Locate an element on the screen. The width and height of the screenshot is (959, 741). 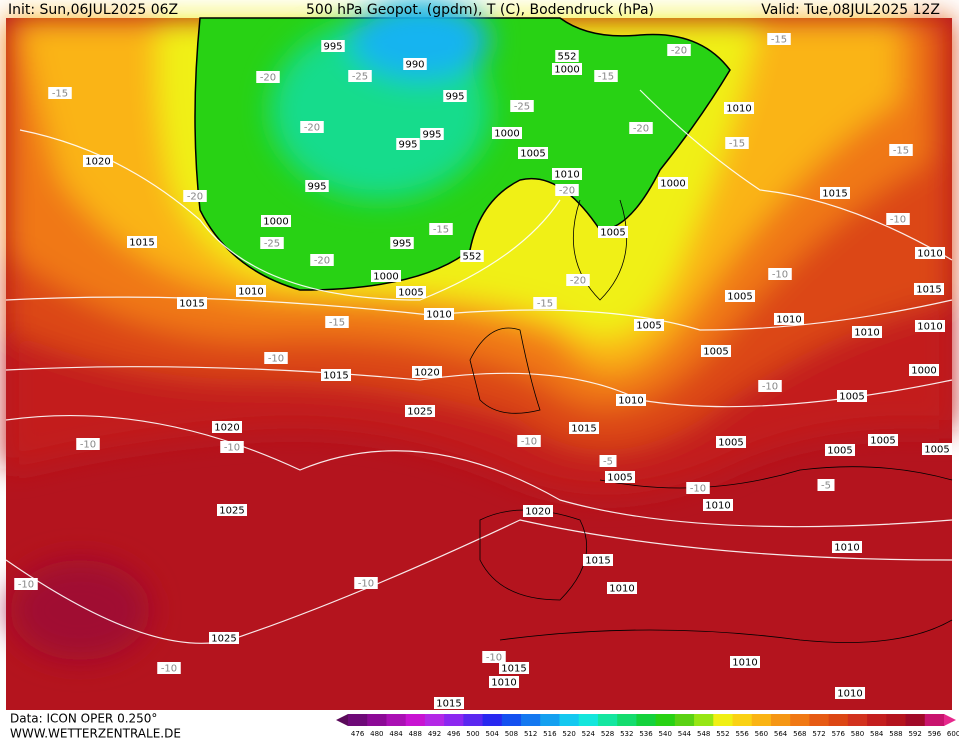
colorbar-label: 592 is located at coordinates (914, 734).